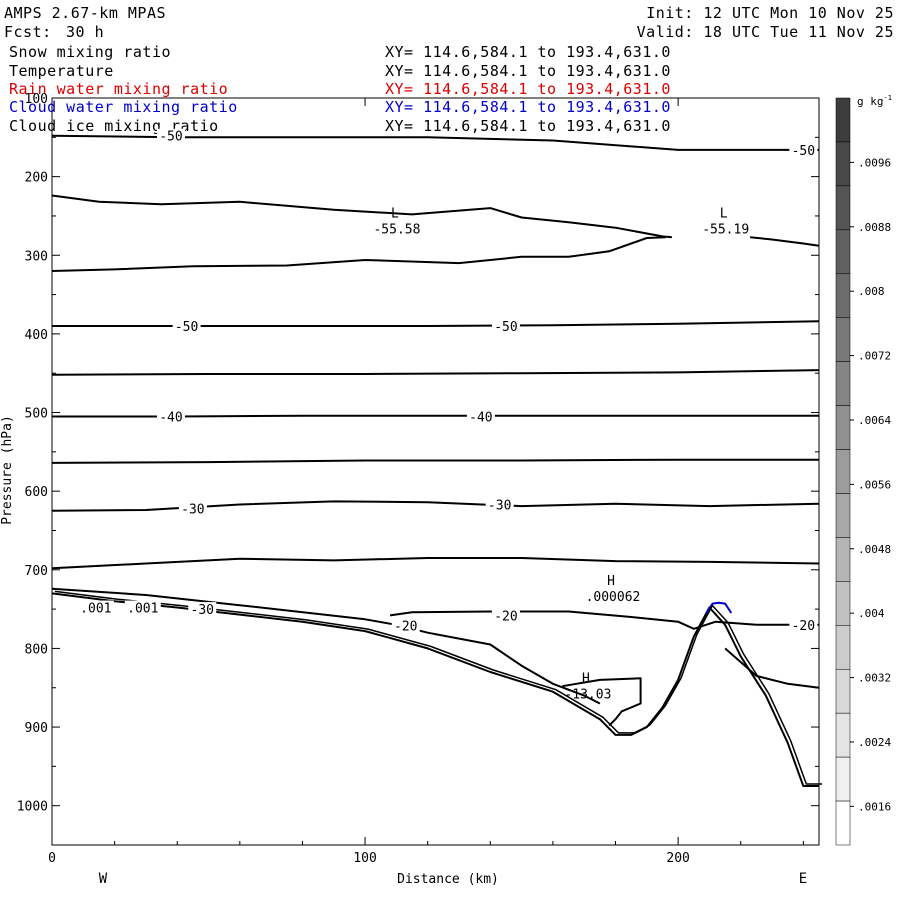 This screenshot has width=900, height=900. I want to click on extremum-value: -55.19, so click(725, 230).